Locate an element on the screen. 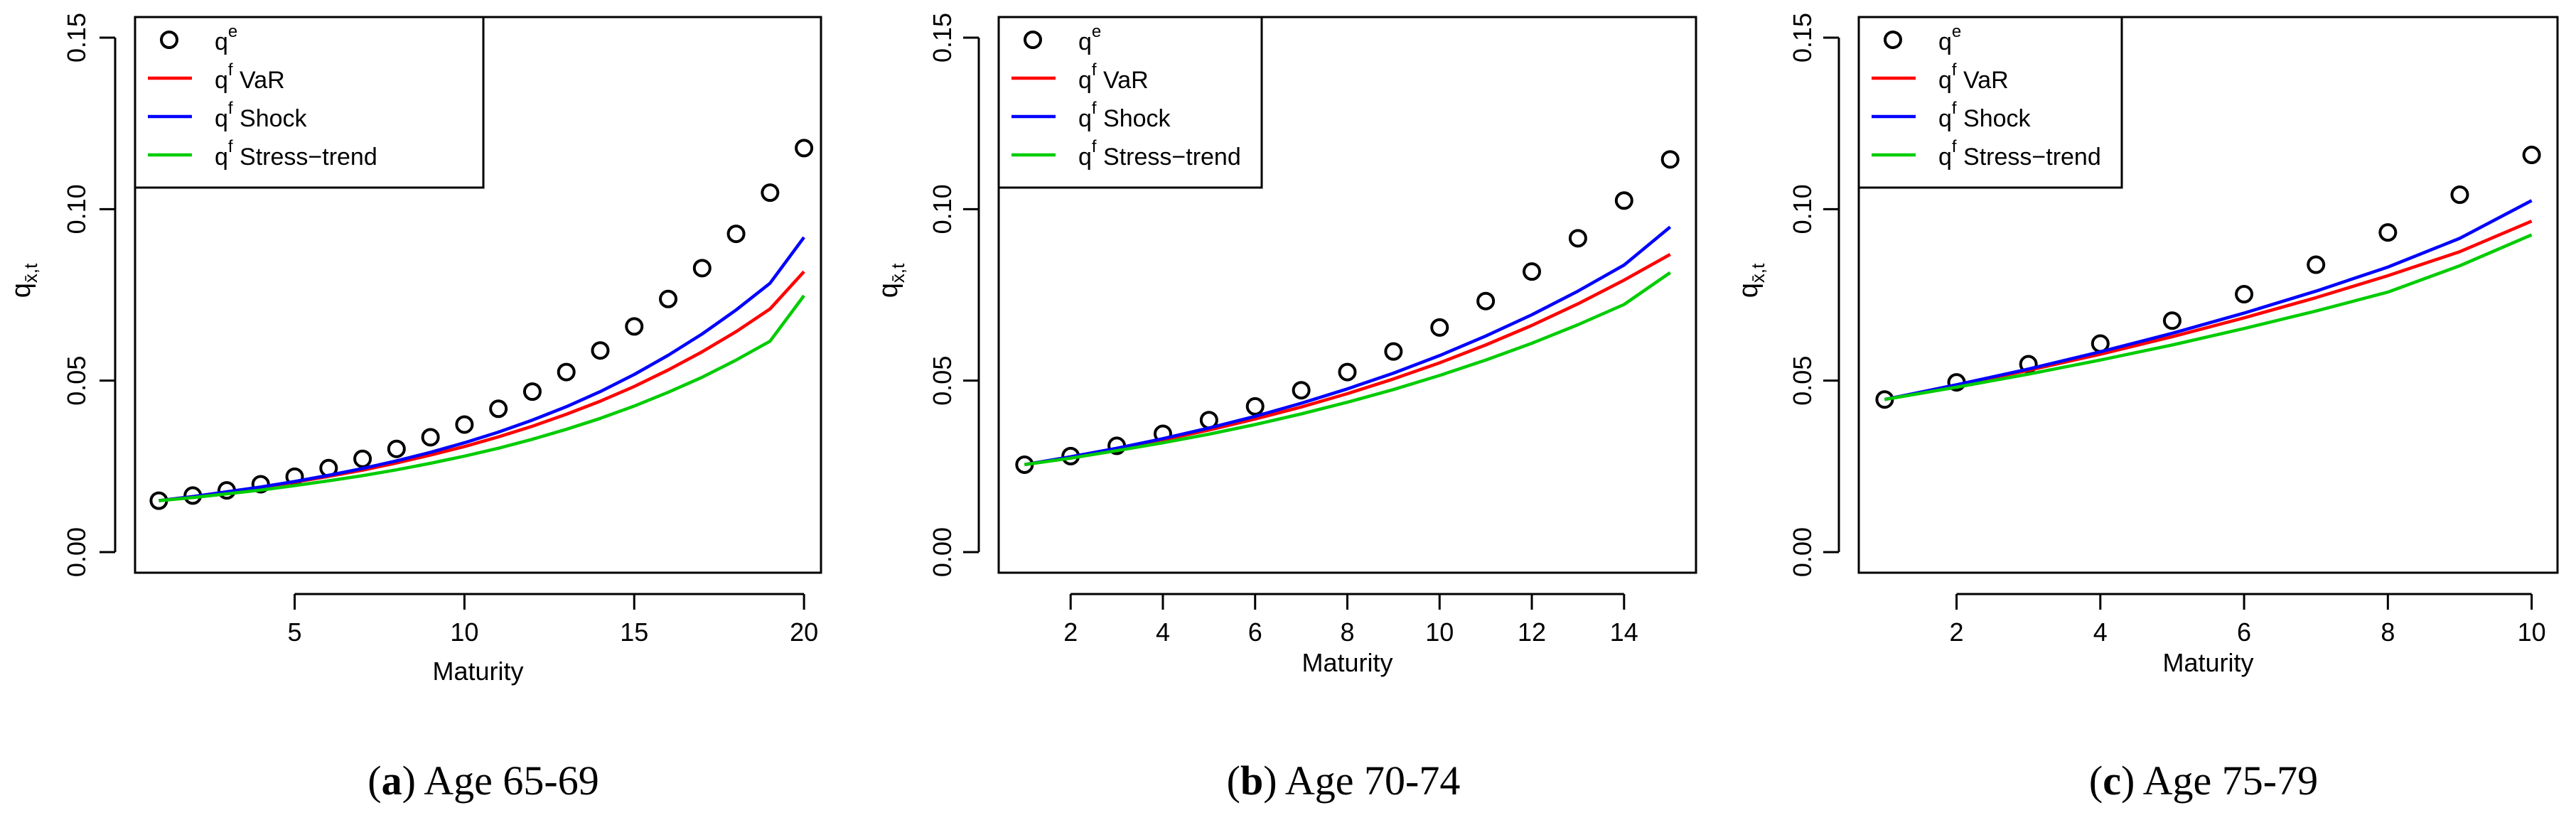  y-axis-title: qx̄,t is located at coordinates (891, 280).